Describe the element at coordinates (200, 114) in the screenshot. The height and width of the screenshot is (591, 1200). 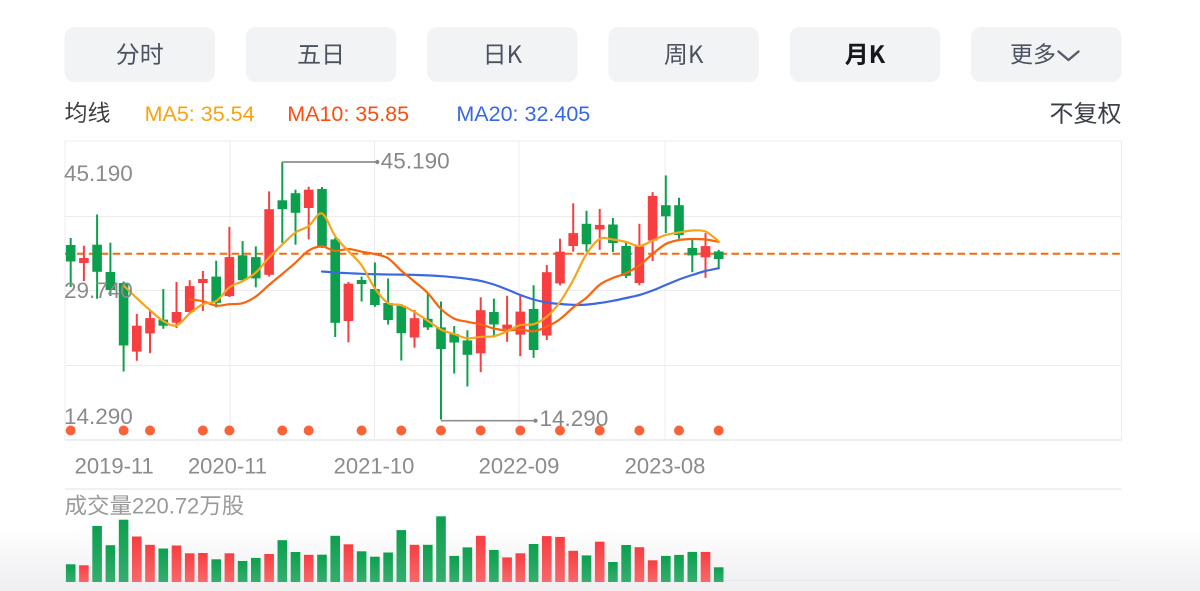
I see `svg-text: MA5: 35.54` at that location.